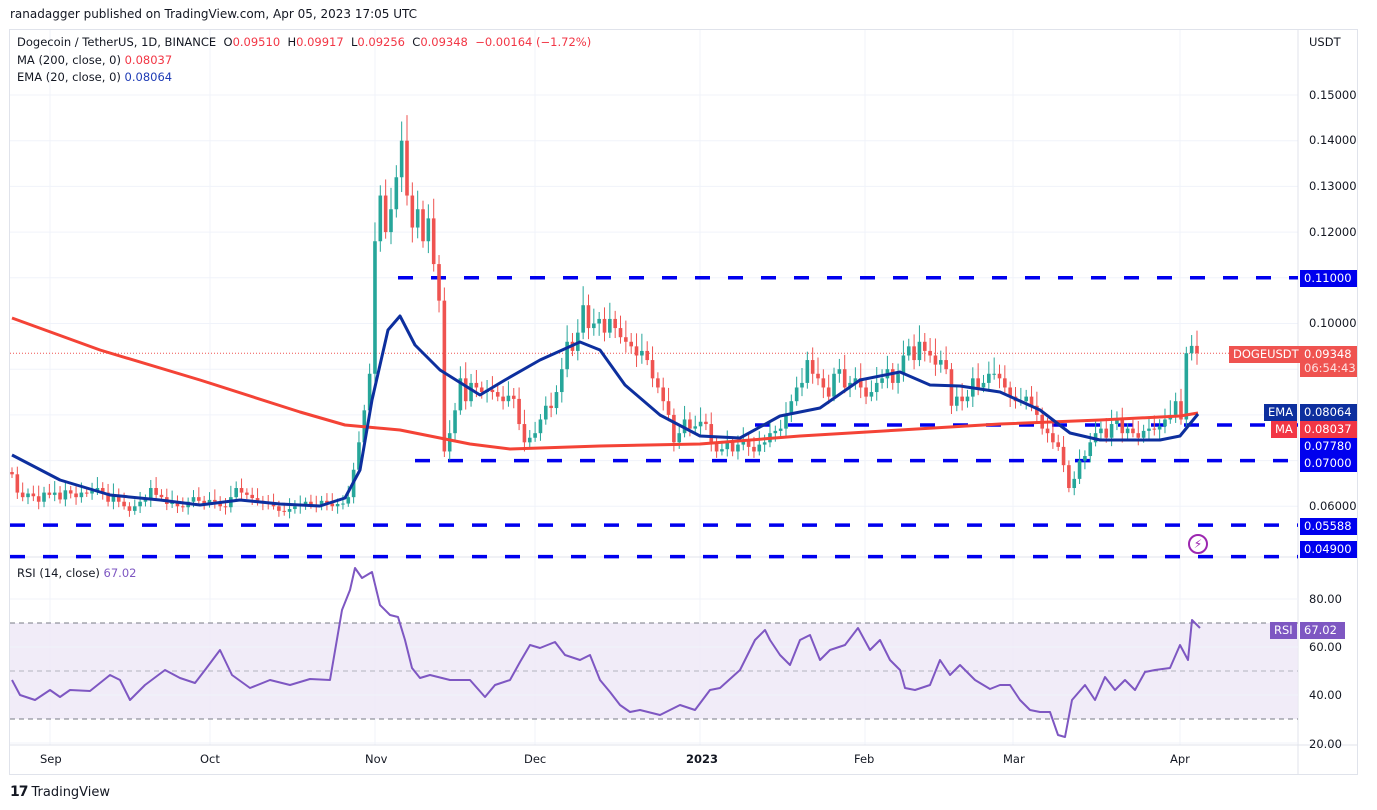 The width and height of the screenshot is (1377, 810). Describe the element at coordinates (117, 42) in the screenshot. I see `symbol-name: Dogecoin / TetherUS, 1D, BINANCE` at that location.